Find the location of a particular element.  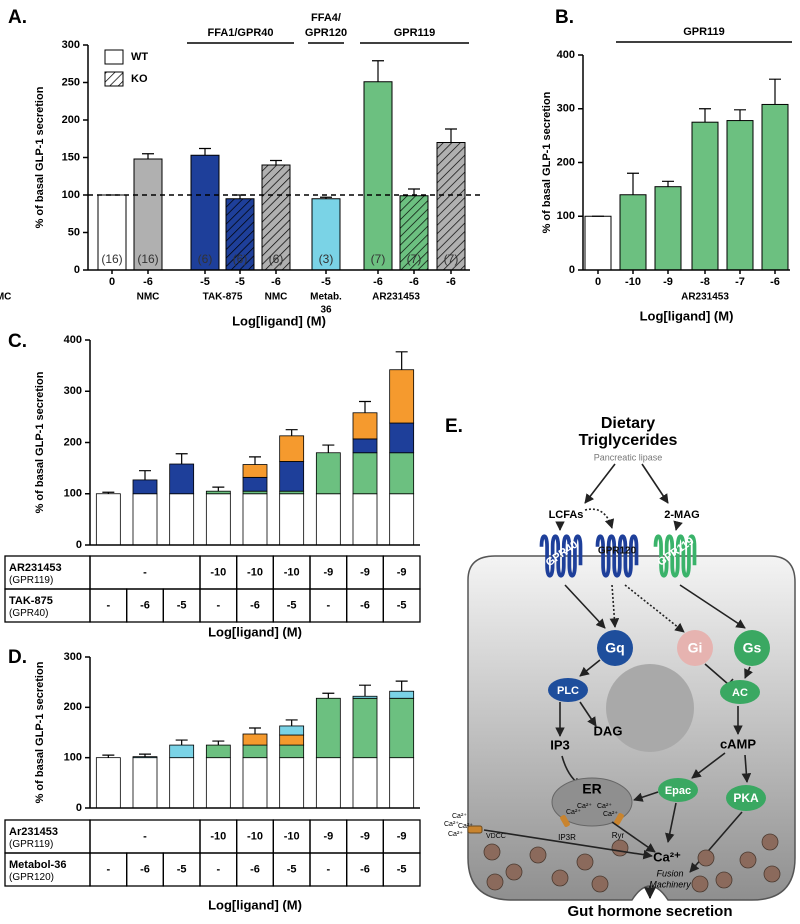

node-label: Ca²⁺ is located at coordinates (667, 856).